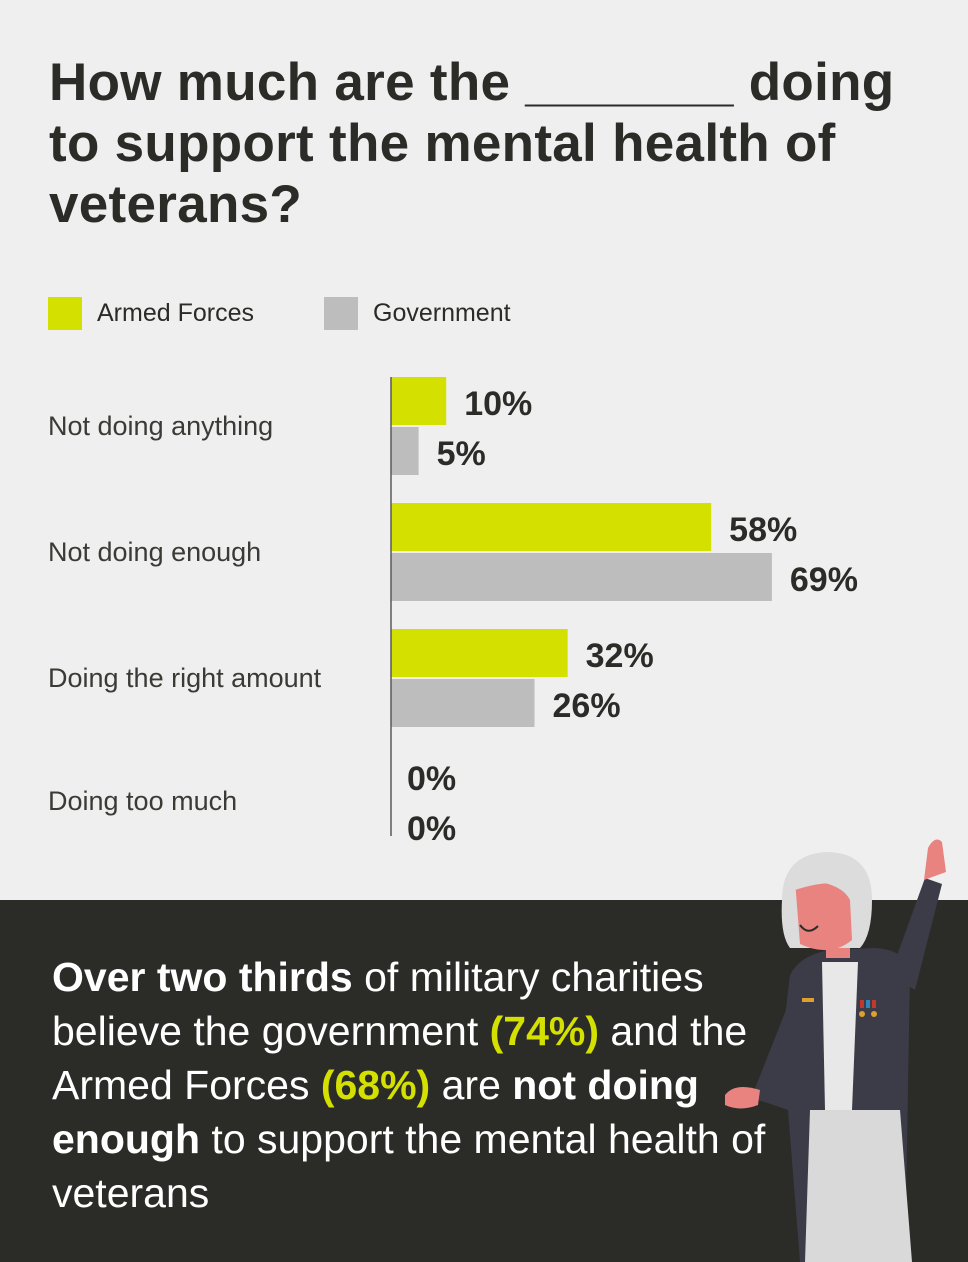  I want to click on legend-item-government: Government, so click(417, 313).